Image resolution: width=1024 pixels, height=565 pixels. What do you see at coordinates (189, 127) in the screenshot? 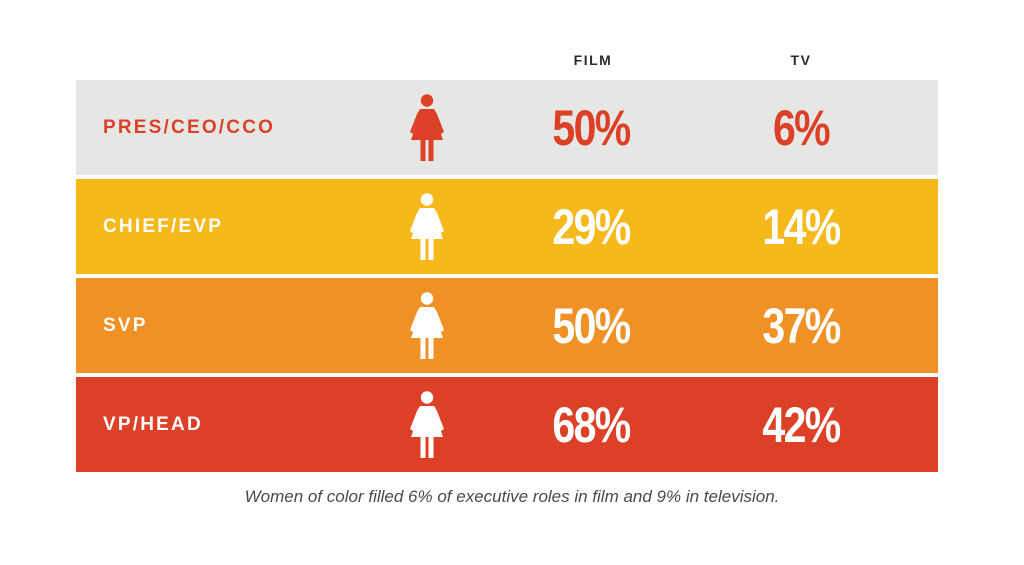
I see `row-label: PRES/CEO/CCO` at bounding box center [189, 127].